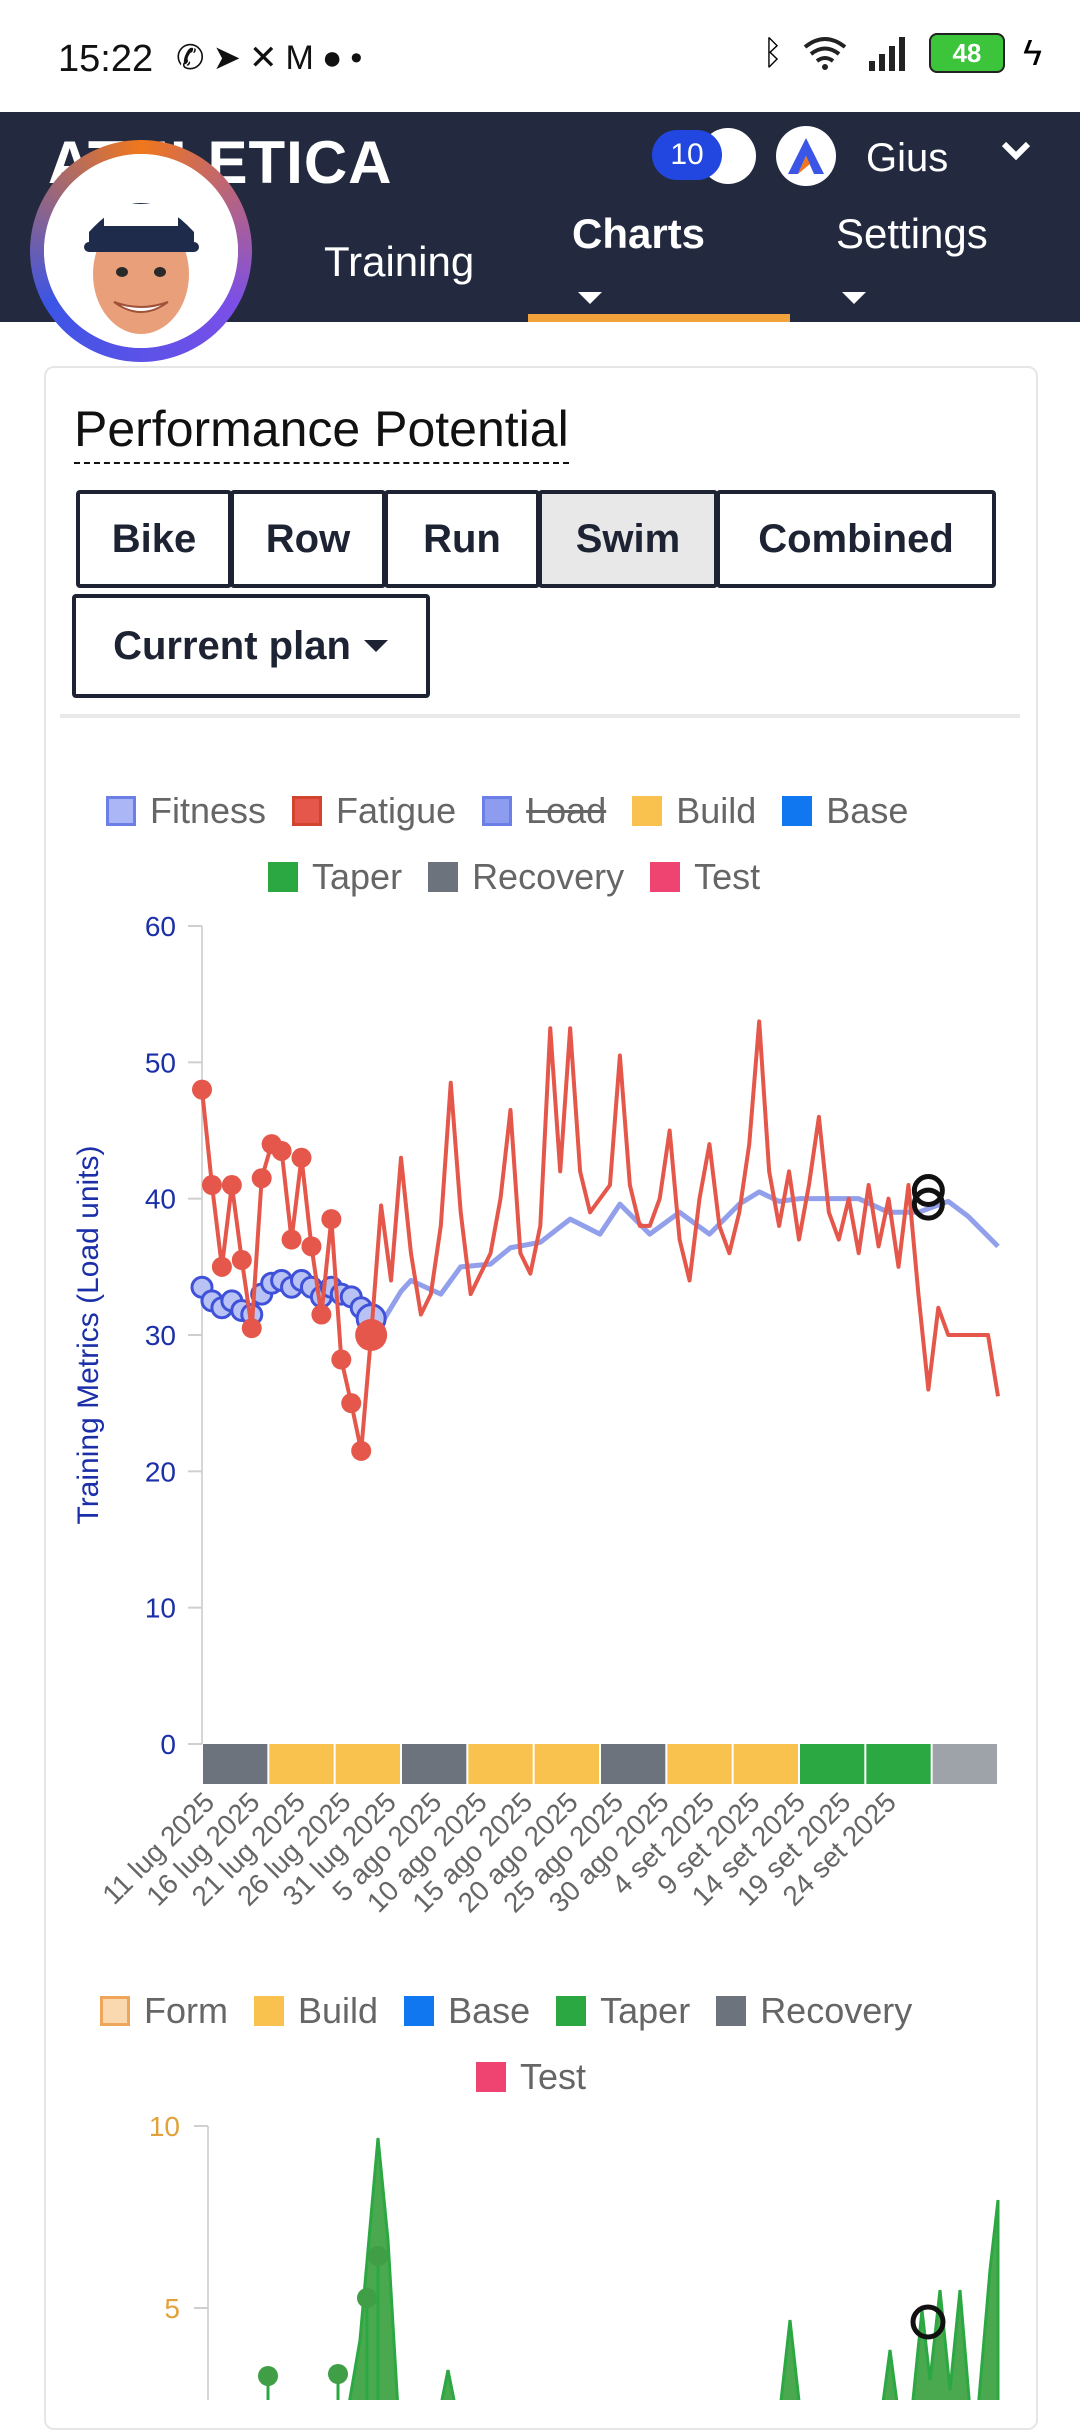  Describe the element at coordinates (687, 155) in the screenshot. I see `notification-badge: 10` at that location.